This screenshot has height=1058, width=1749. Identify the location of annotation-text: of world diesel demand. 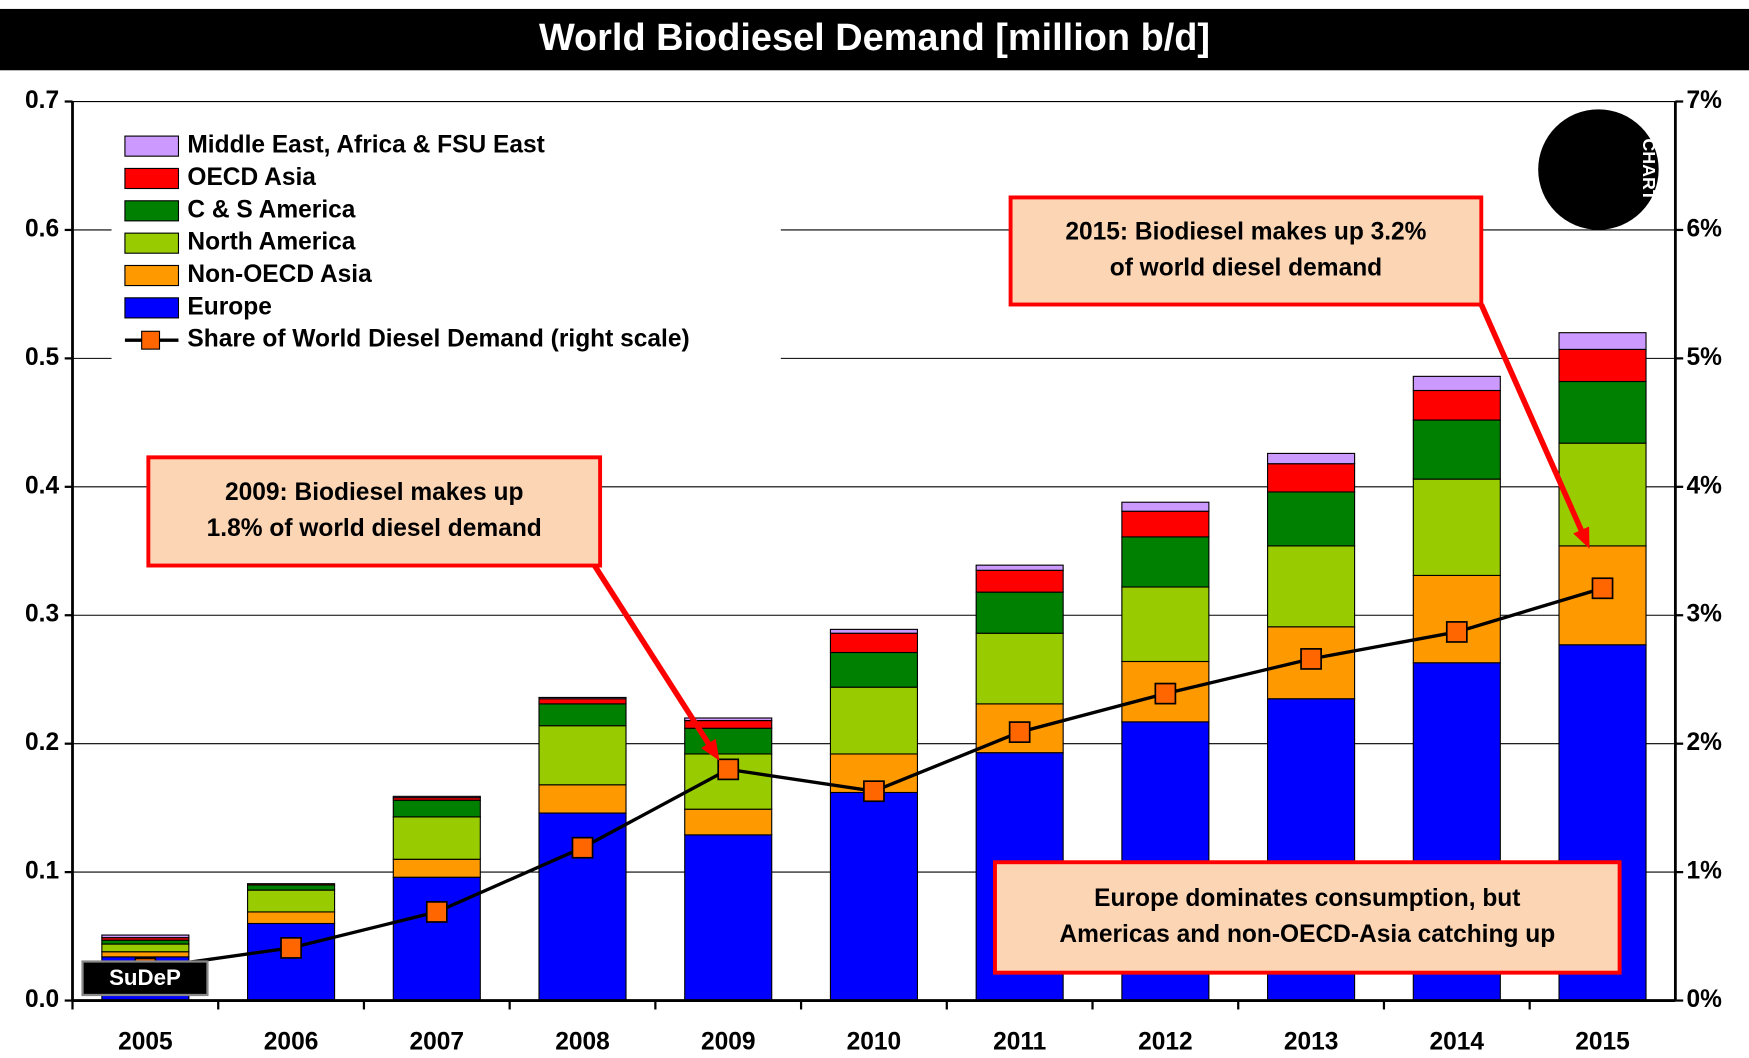
(1246, 267).